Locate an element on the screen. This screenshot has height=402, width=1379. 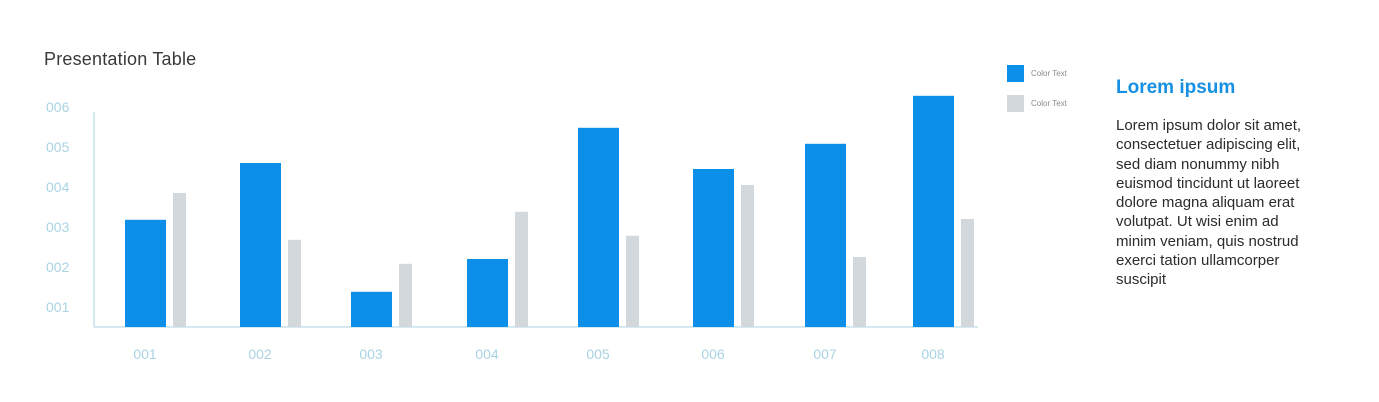
x-tick-label: 003 is located at coordinates (371, 354).